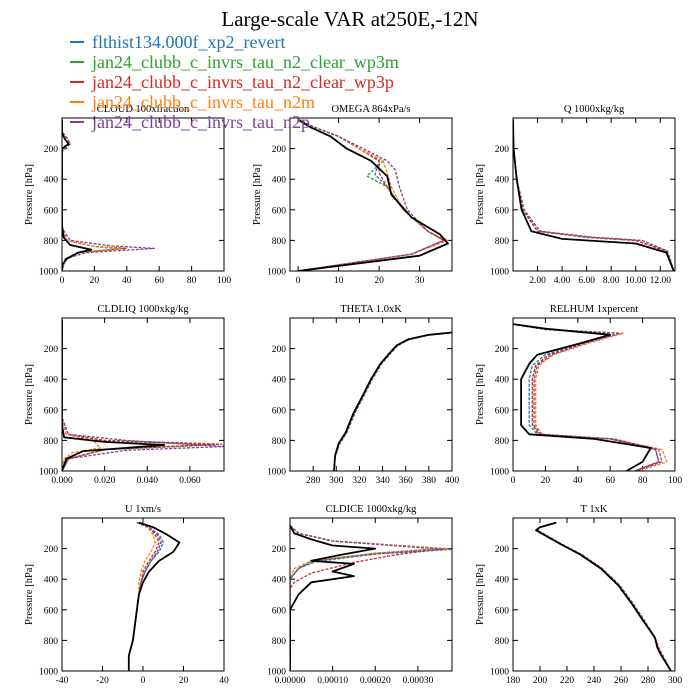 The image size is (700, 700). Describe the element at coordinates (661, 281) in the screenshot. I see `x-tick-label: 12.00` at that location.